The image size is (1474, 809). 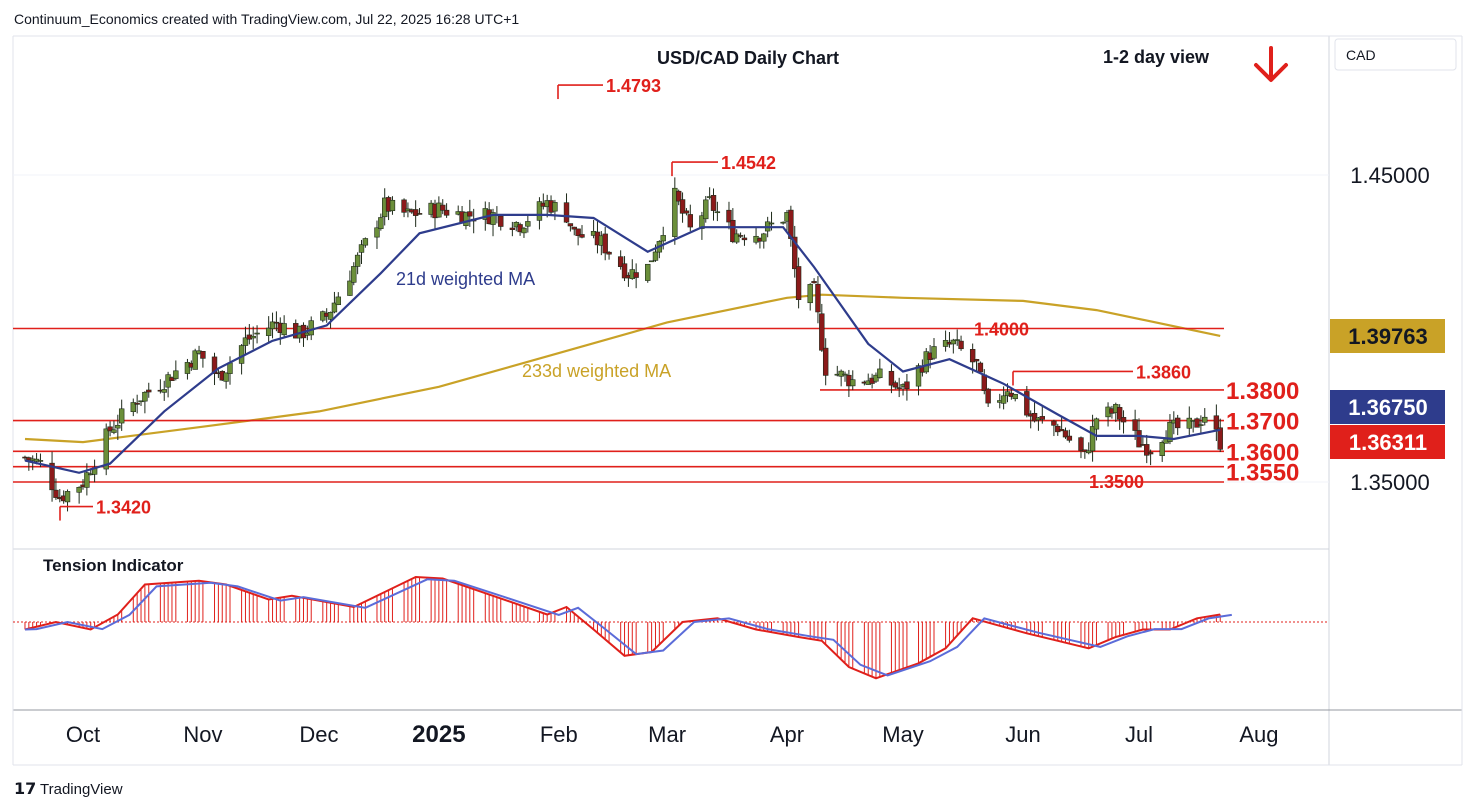 I want to click on level-label: 1.3500, so click(x=1116, y=482).